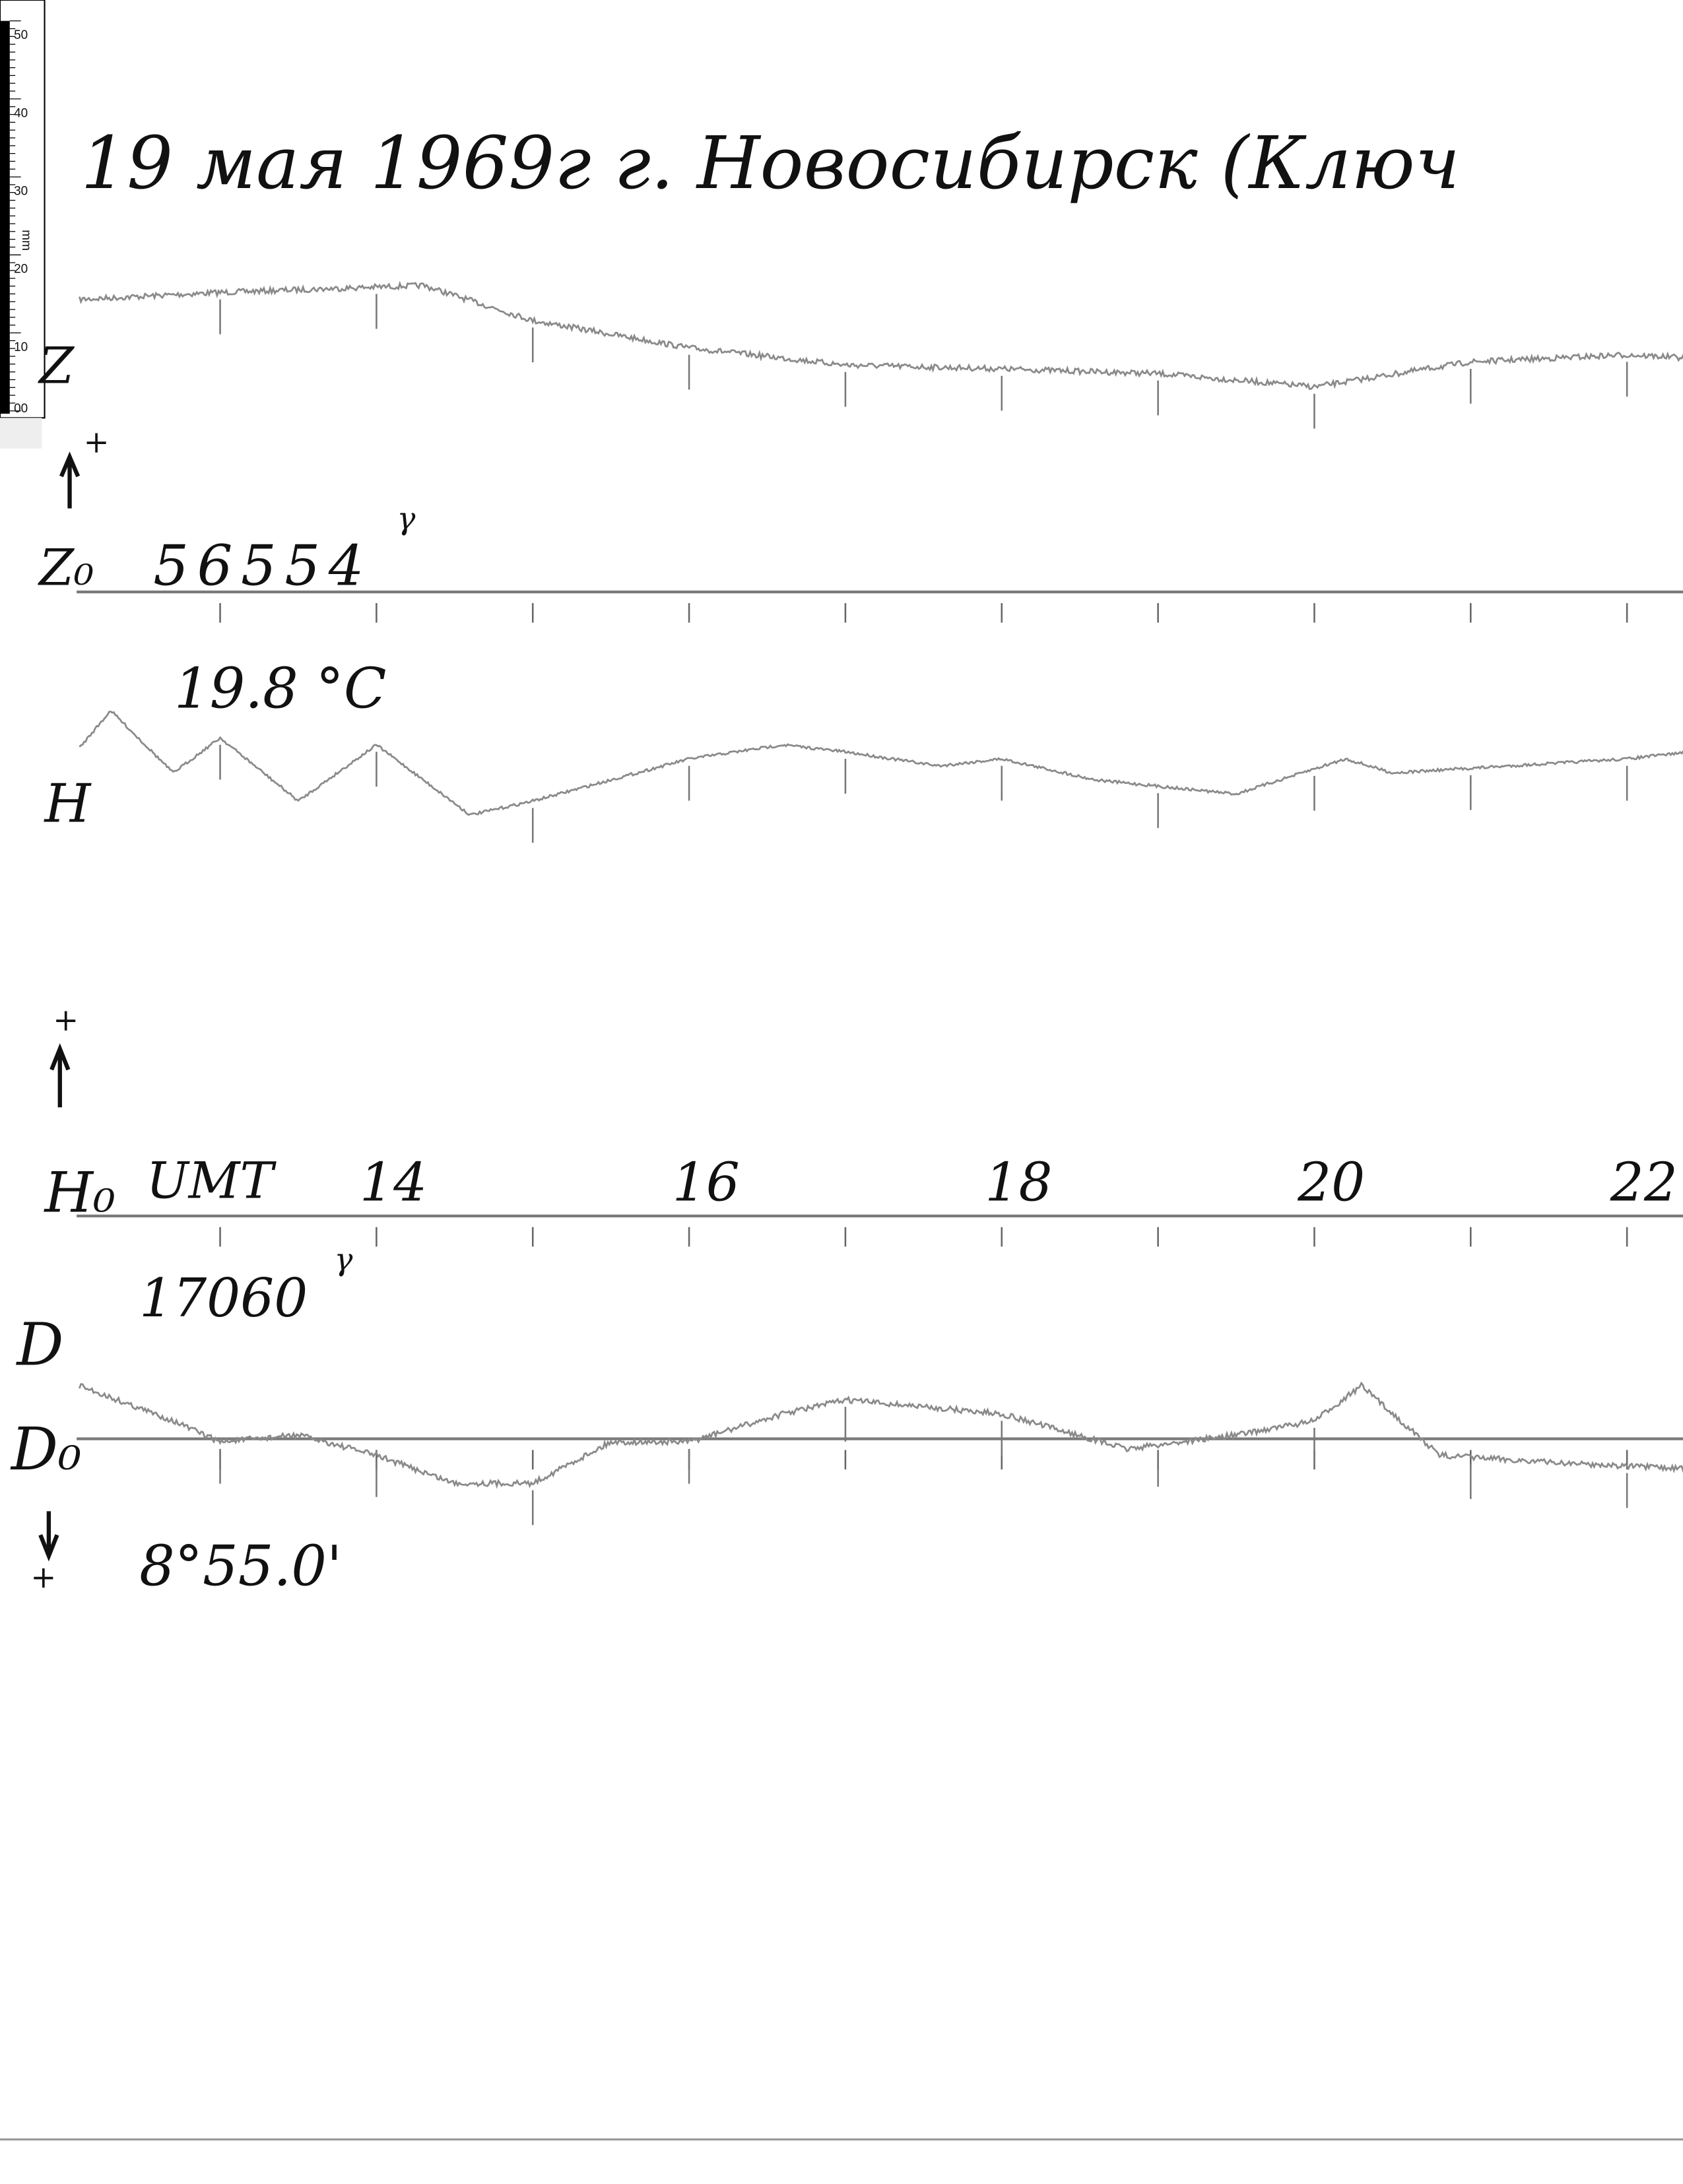 Image resolution: width=1683 pixels, height=2184 pixels. Describe the element at coordinates (21, 433) in the screenshot. I see `paper-edge` at that location.